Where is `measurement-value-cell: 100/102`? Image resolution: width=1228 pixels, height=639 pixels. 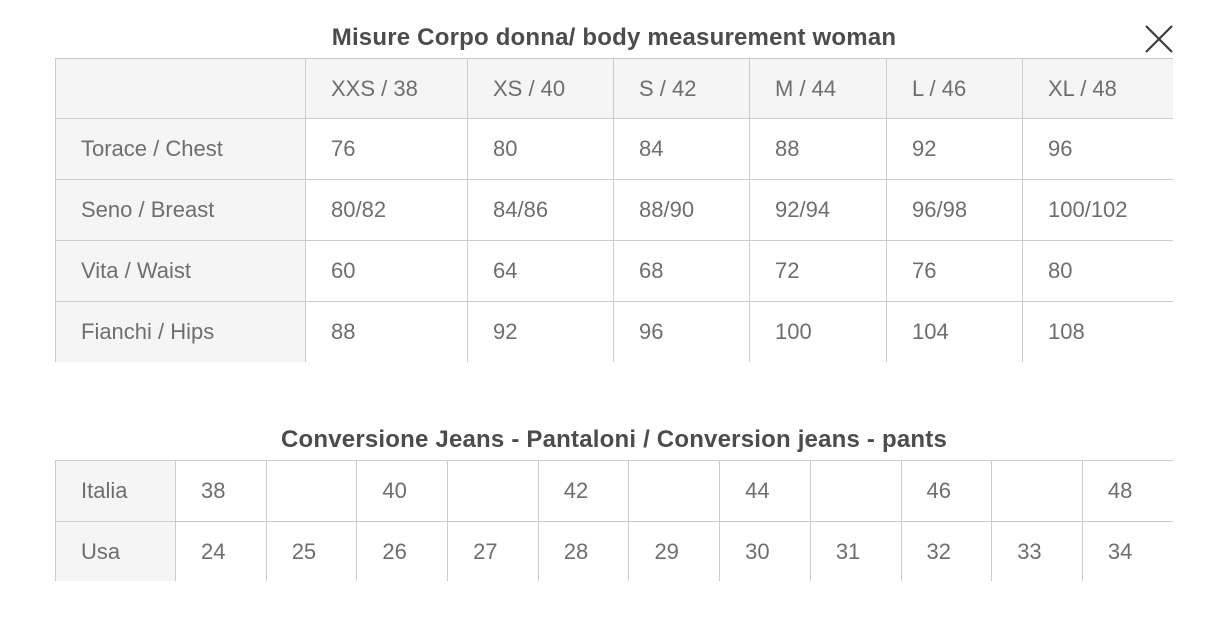 measurement-value-cell: 100/102 is located at coordinates (1097, 210).